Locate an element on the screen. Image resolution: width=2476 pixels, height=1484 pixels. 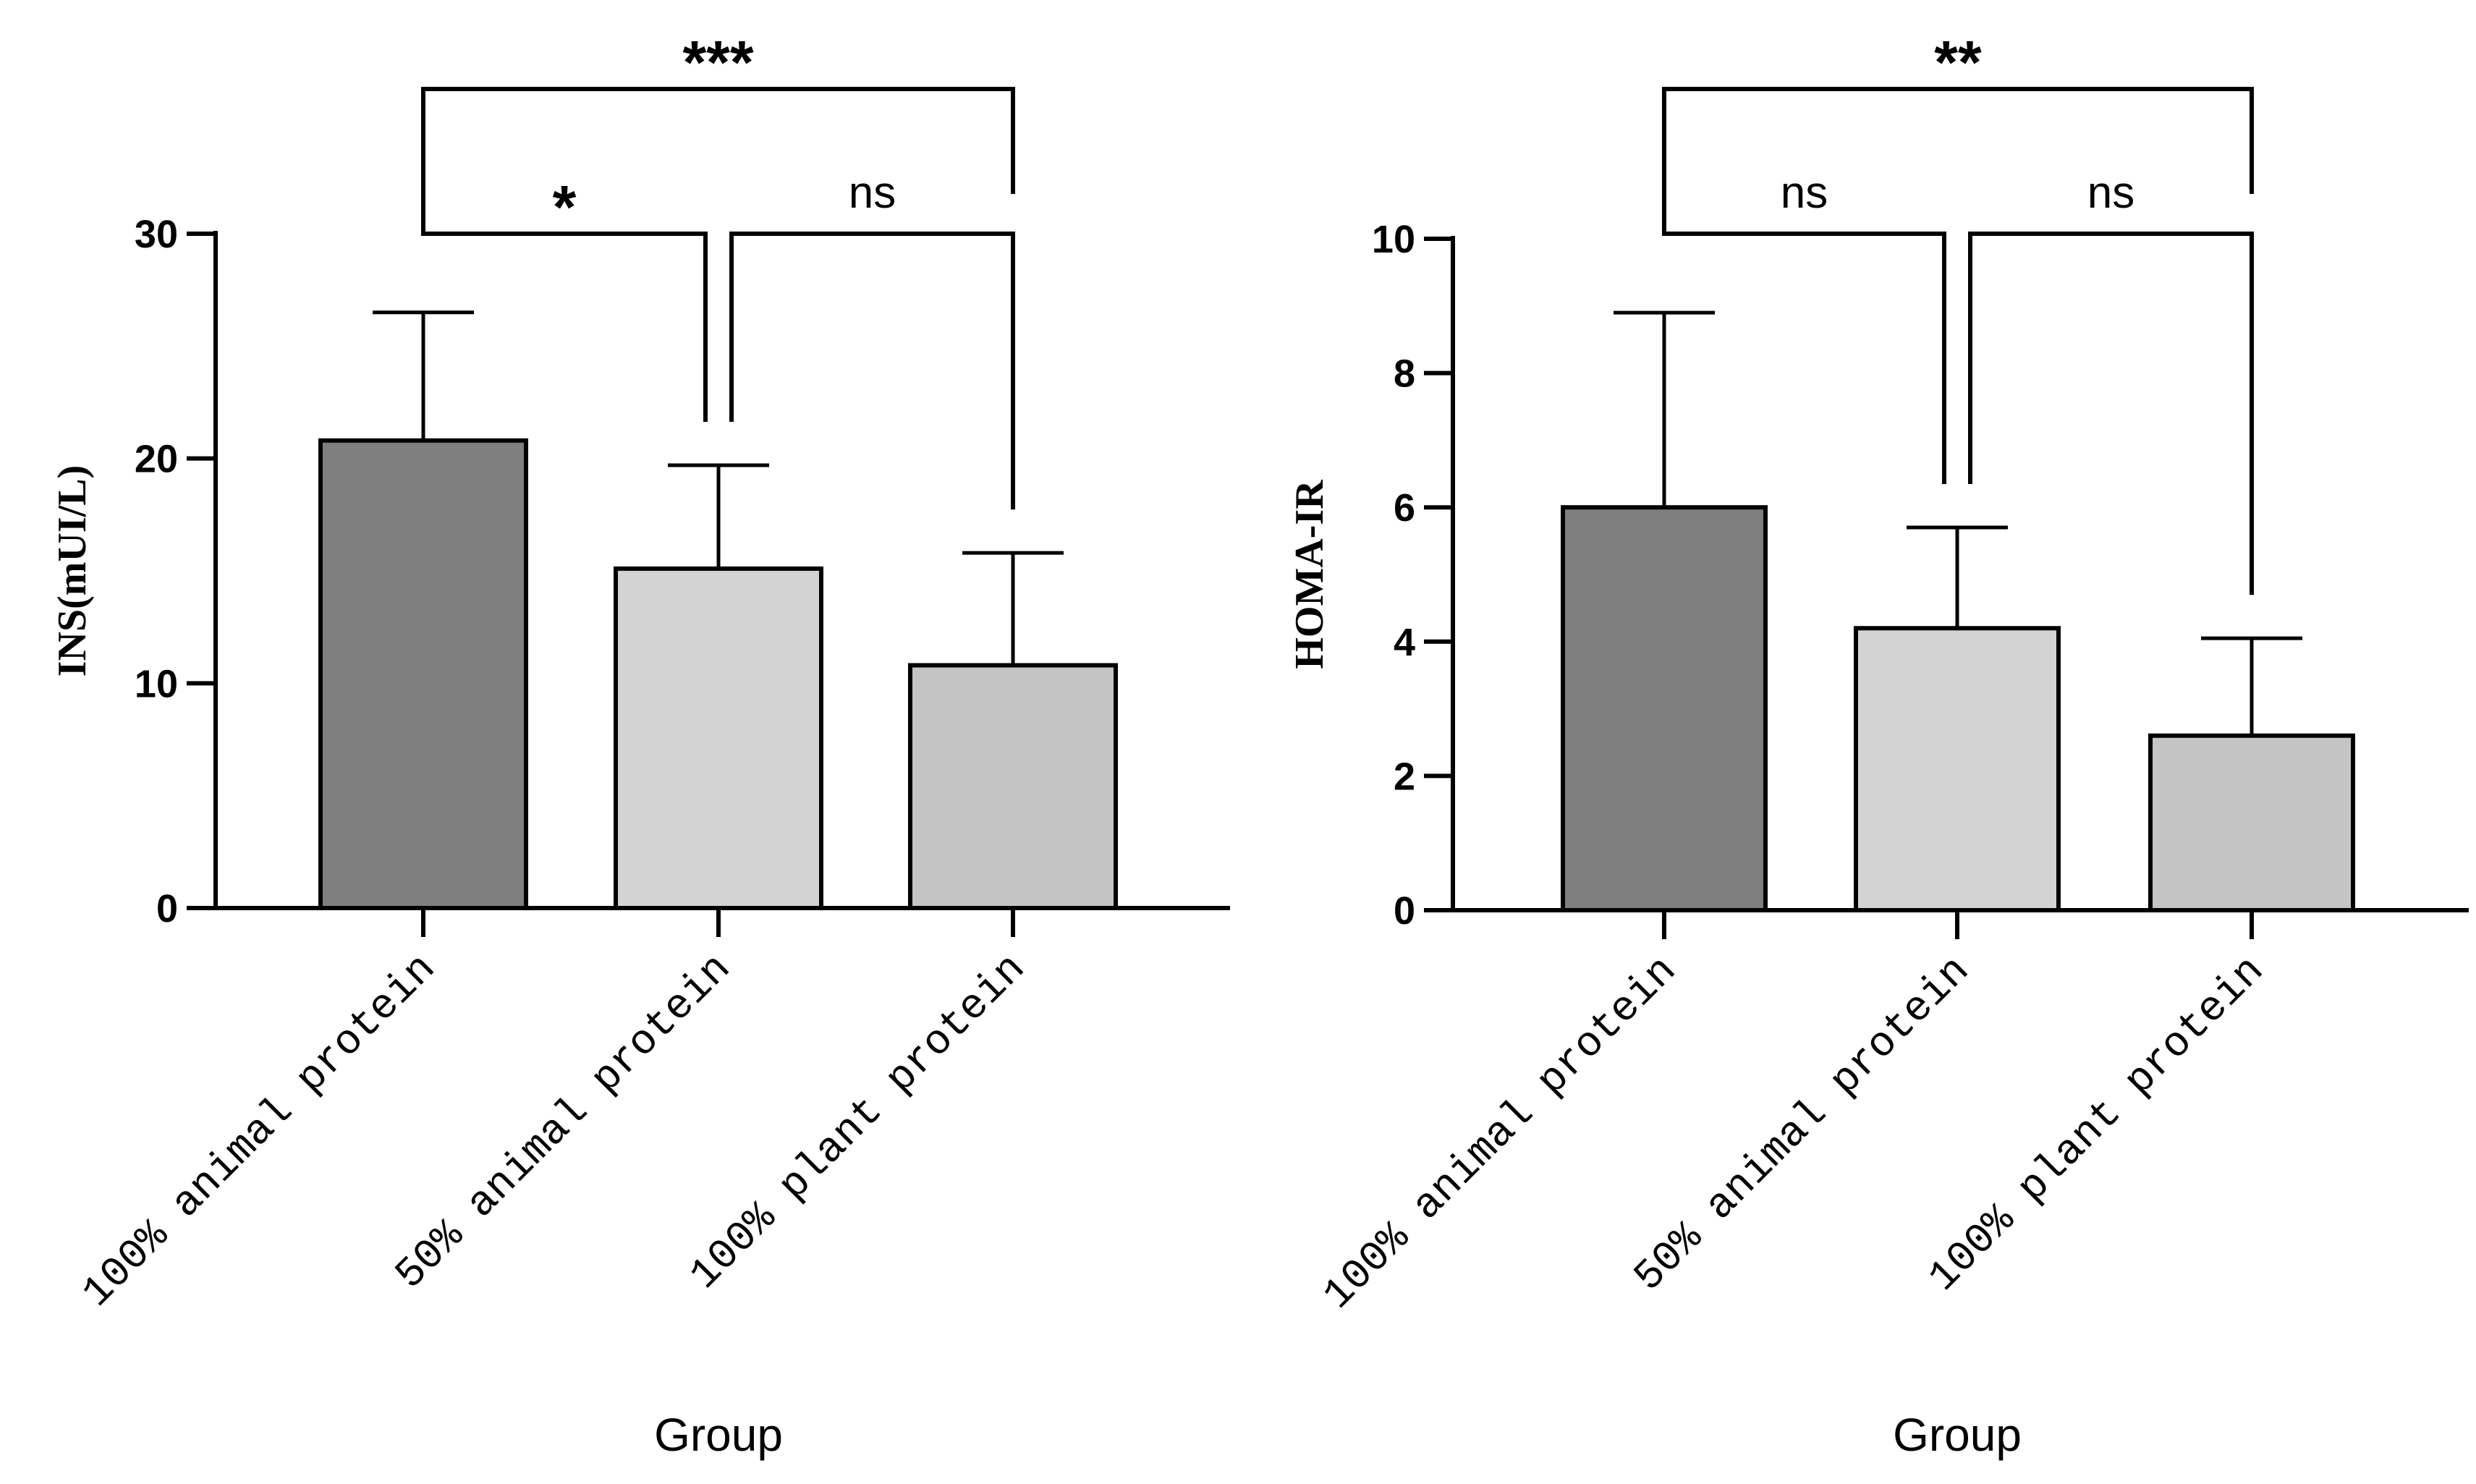
y-tick-label-3: 4 is located at coordinates (1404, 642).